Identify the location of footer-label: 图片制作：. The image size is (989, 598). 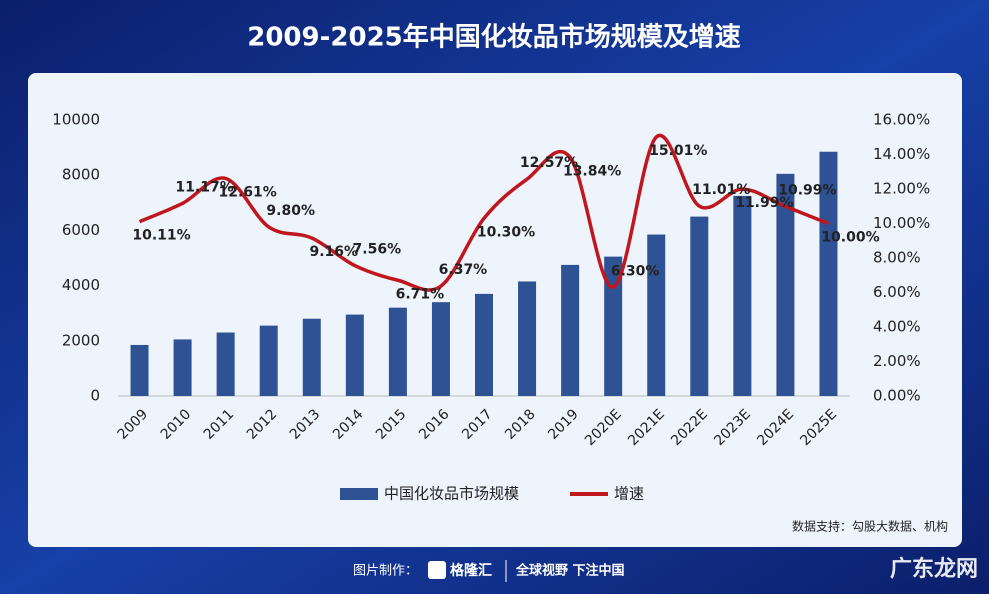
(385, 571).